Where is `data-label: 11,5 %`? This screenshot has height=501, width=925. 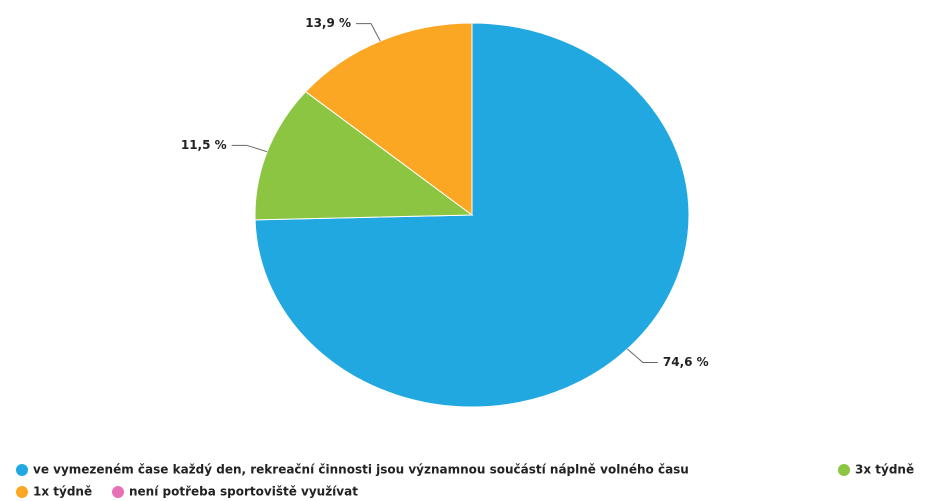 data-label: 11,5 % is located at coordinates (204, 145).